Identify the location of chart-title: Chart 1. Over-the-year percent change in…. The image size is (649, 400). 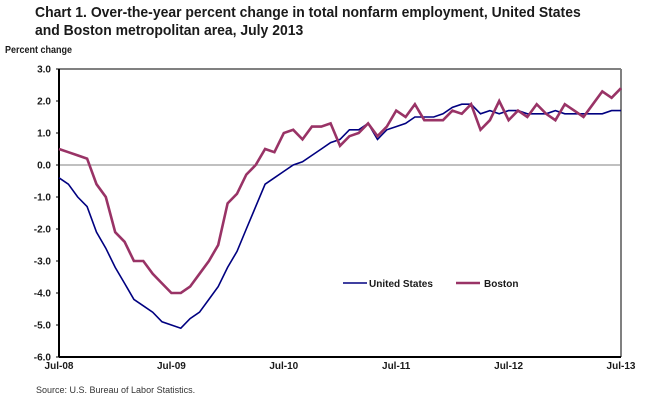
(308, 21).